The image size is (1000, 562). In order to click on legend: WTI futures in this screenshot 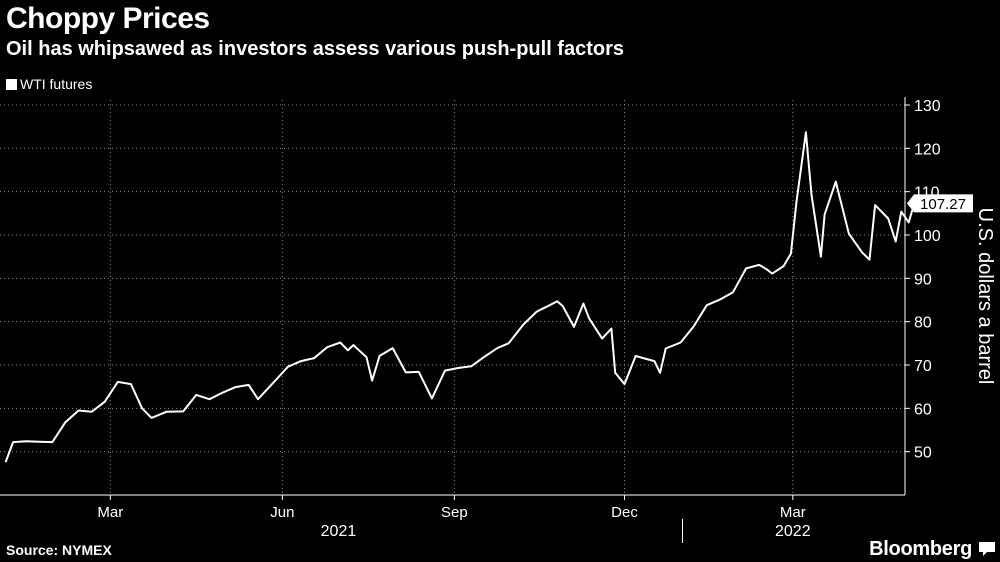, I will do `click(49, 84)`.